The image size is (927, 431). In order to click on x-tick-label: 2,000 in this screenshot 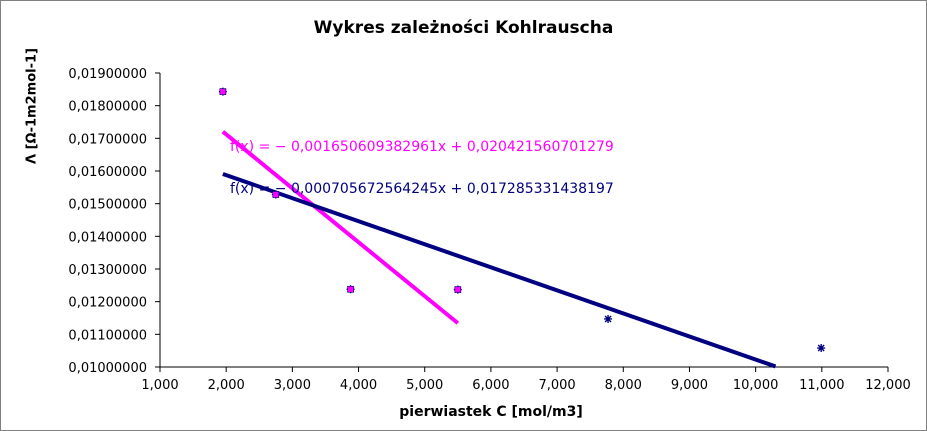, I will do `click(226, 385)`.